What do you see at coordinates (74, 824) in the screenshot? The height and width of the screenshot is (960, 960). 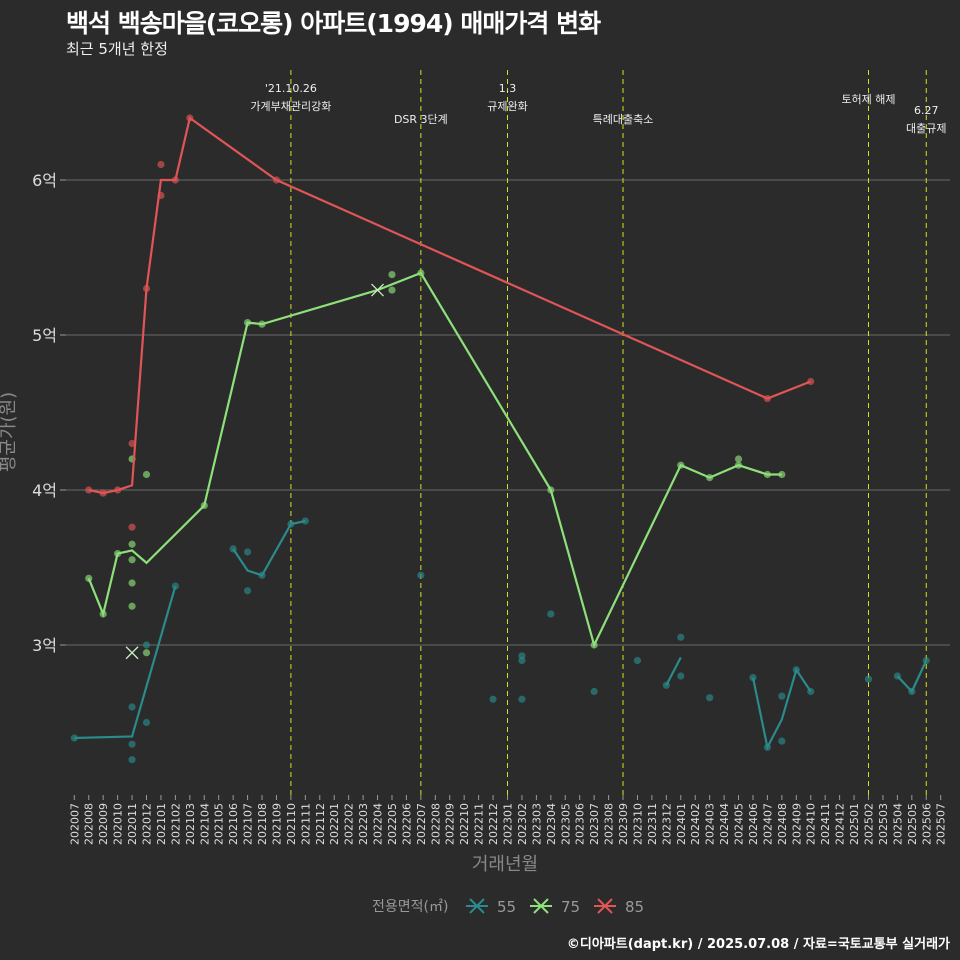 I see `x-tick-label: 202007` at bounding box center [74, 824].